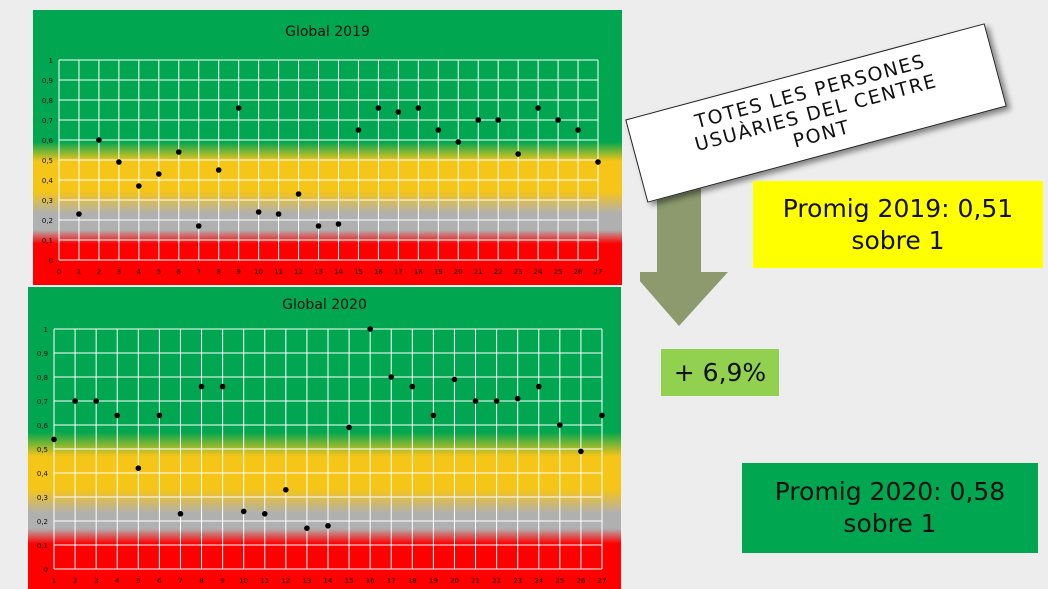  I want to click on x-tick-label: 0, so click(59, 272).